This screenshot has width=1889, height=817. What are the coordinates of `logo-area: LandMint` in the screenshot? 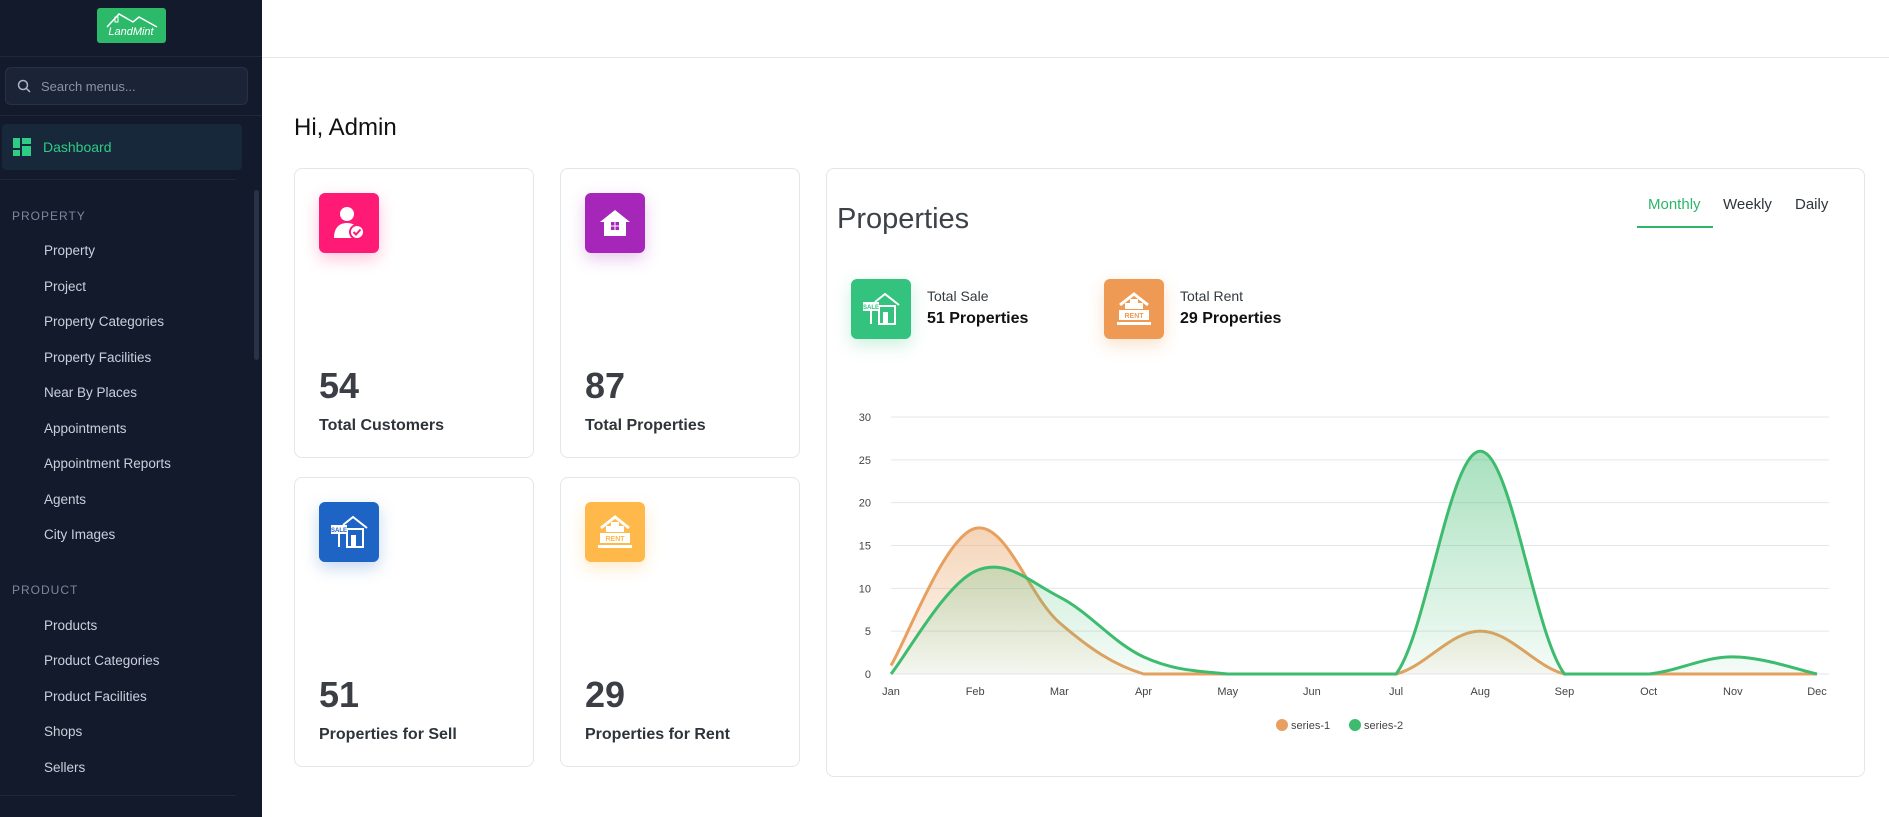 It's located at (131, 28).